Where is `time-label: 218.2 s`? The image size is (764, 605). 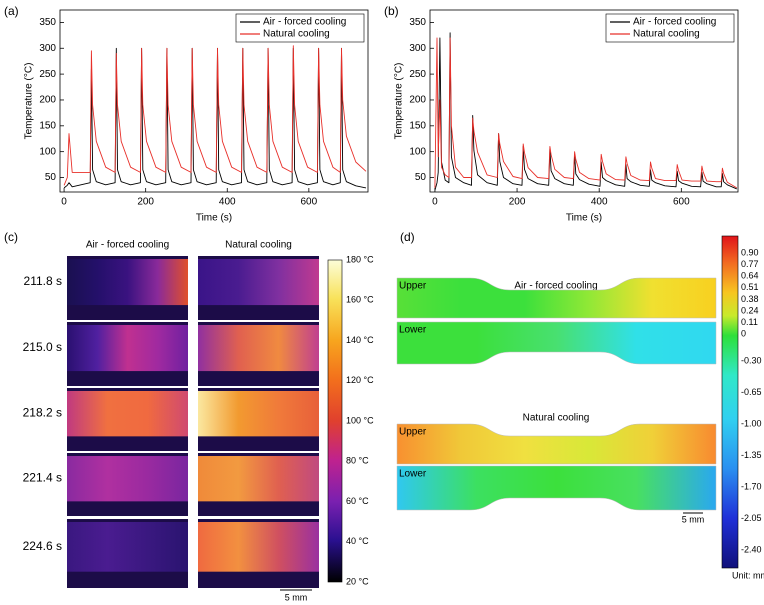 time-label: 218.2 s is located at coordinates (42, 412).